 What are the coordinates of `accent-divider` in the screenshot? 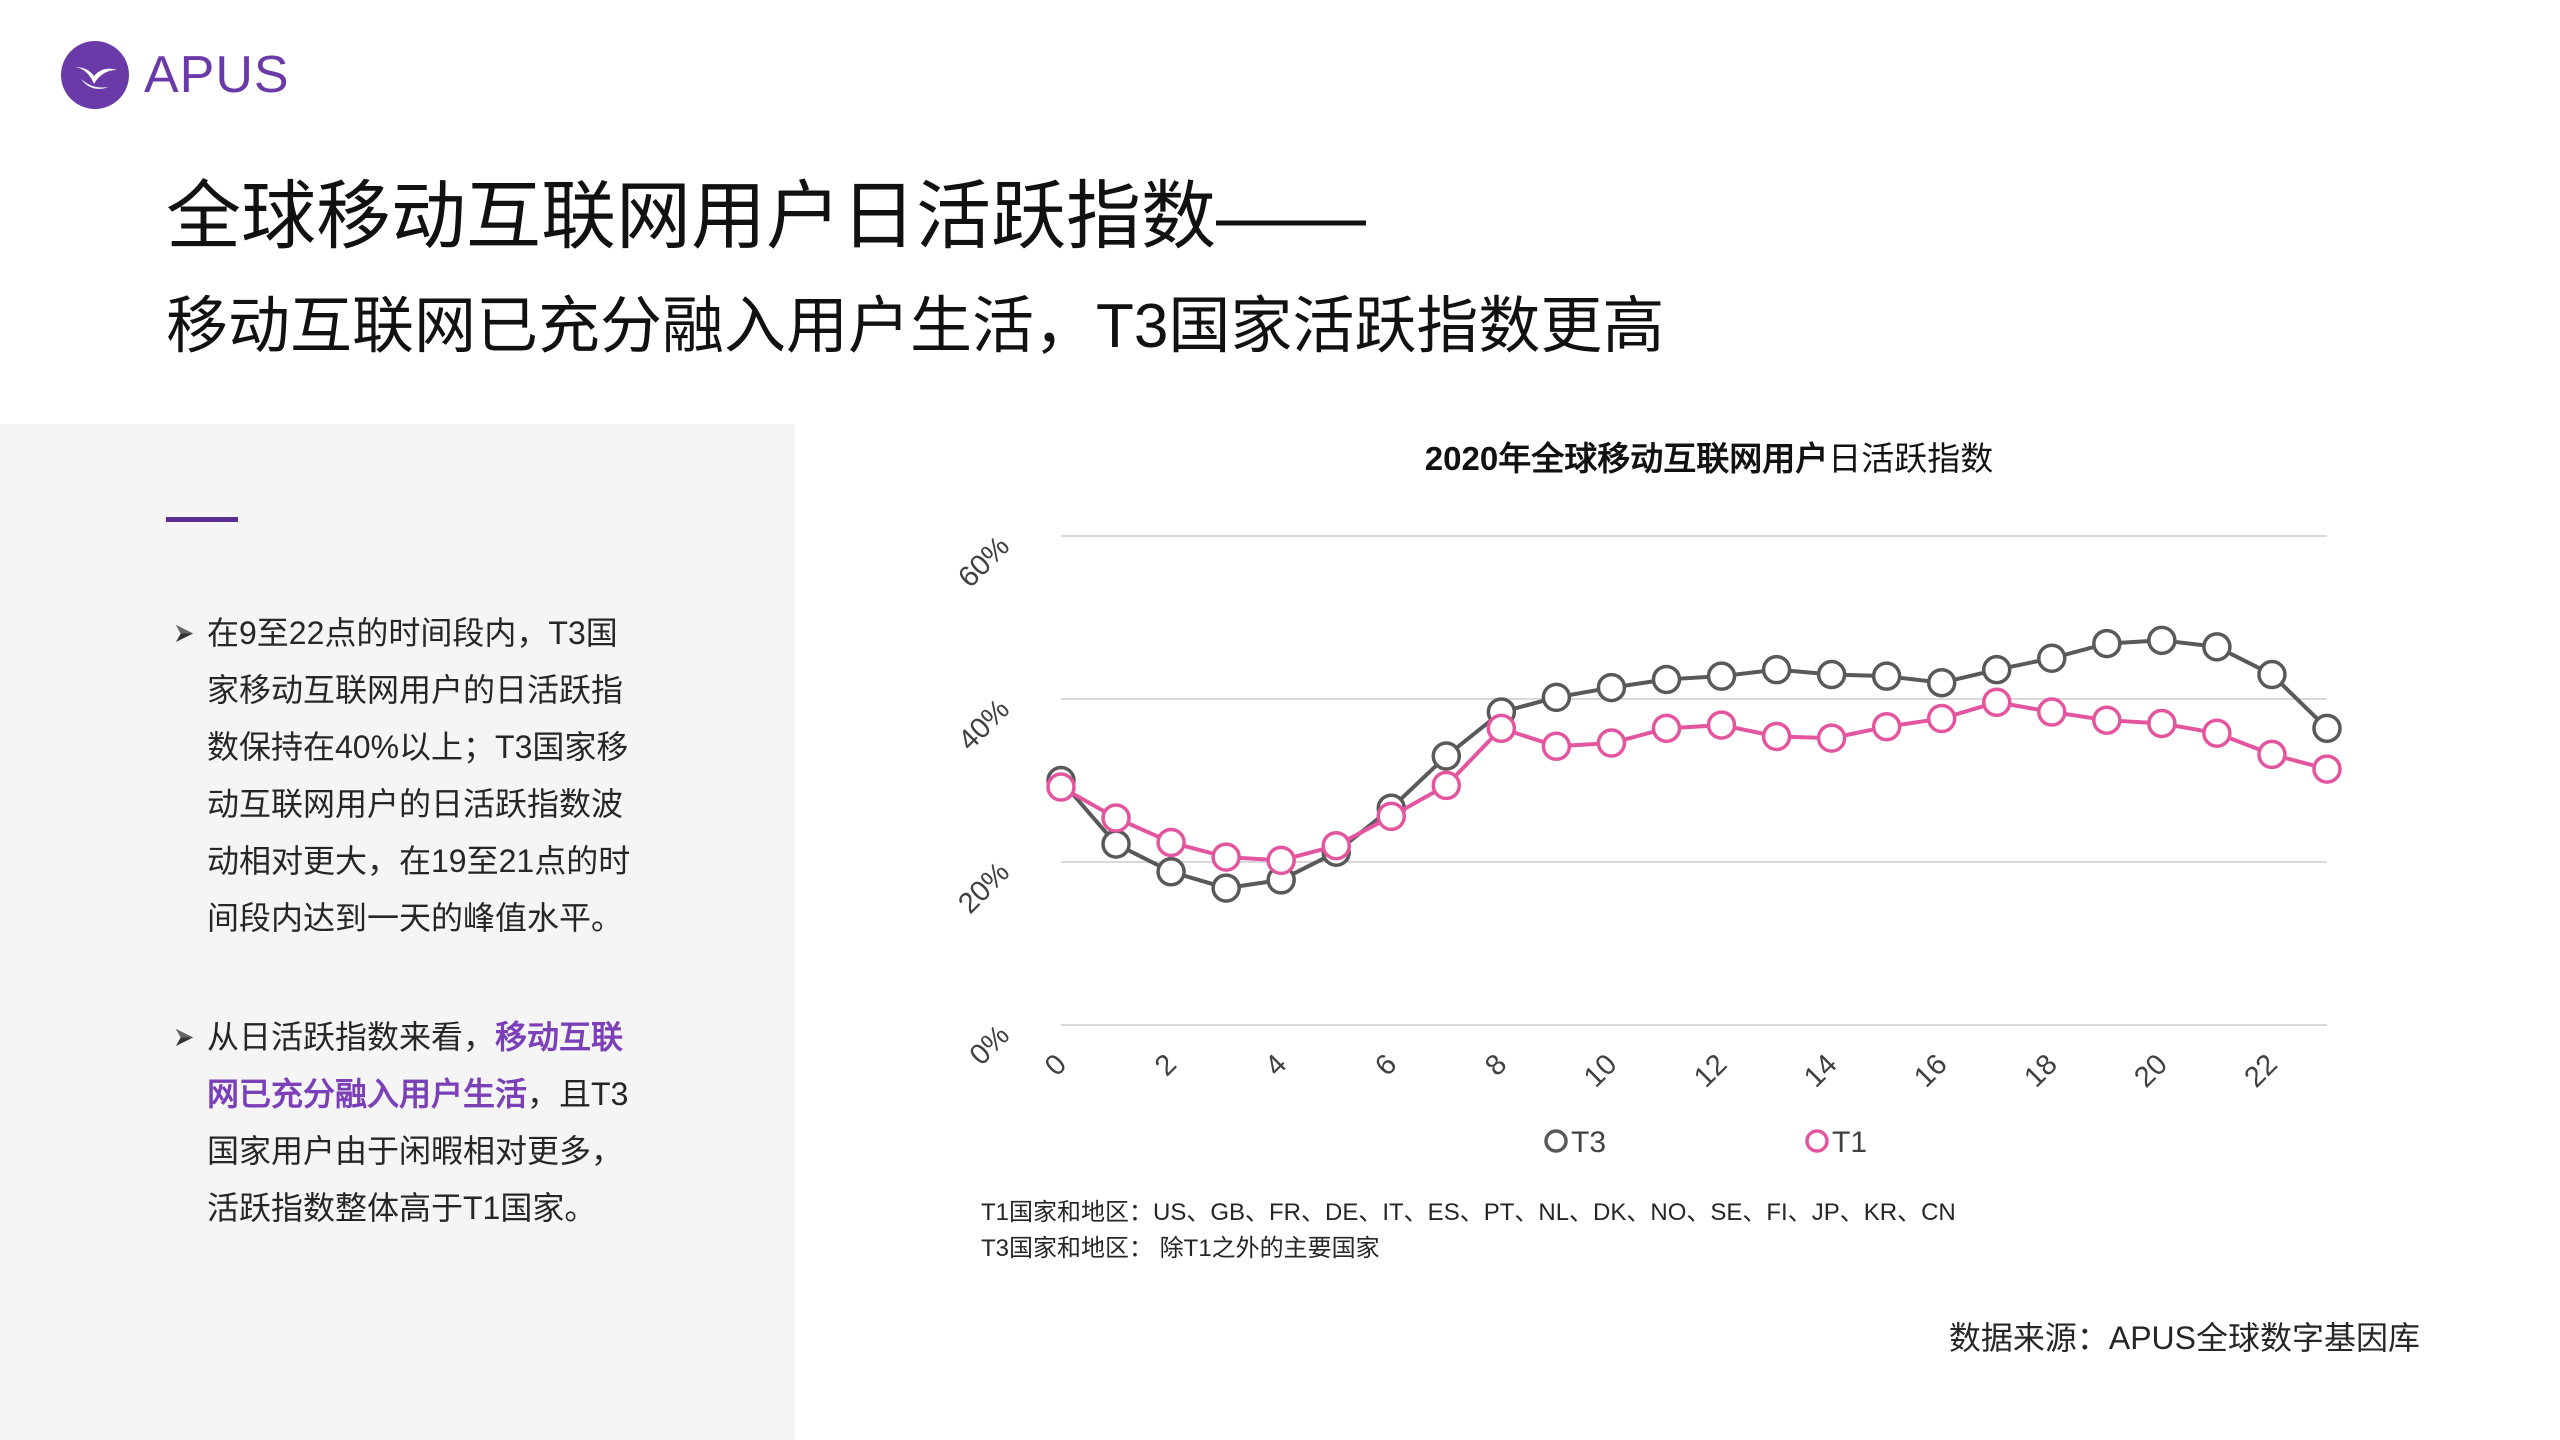 It's located at (202, 519).